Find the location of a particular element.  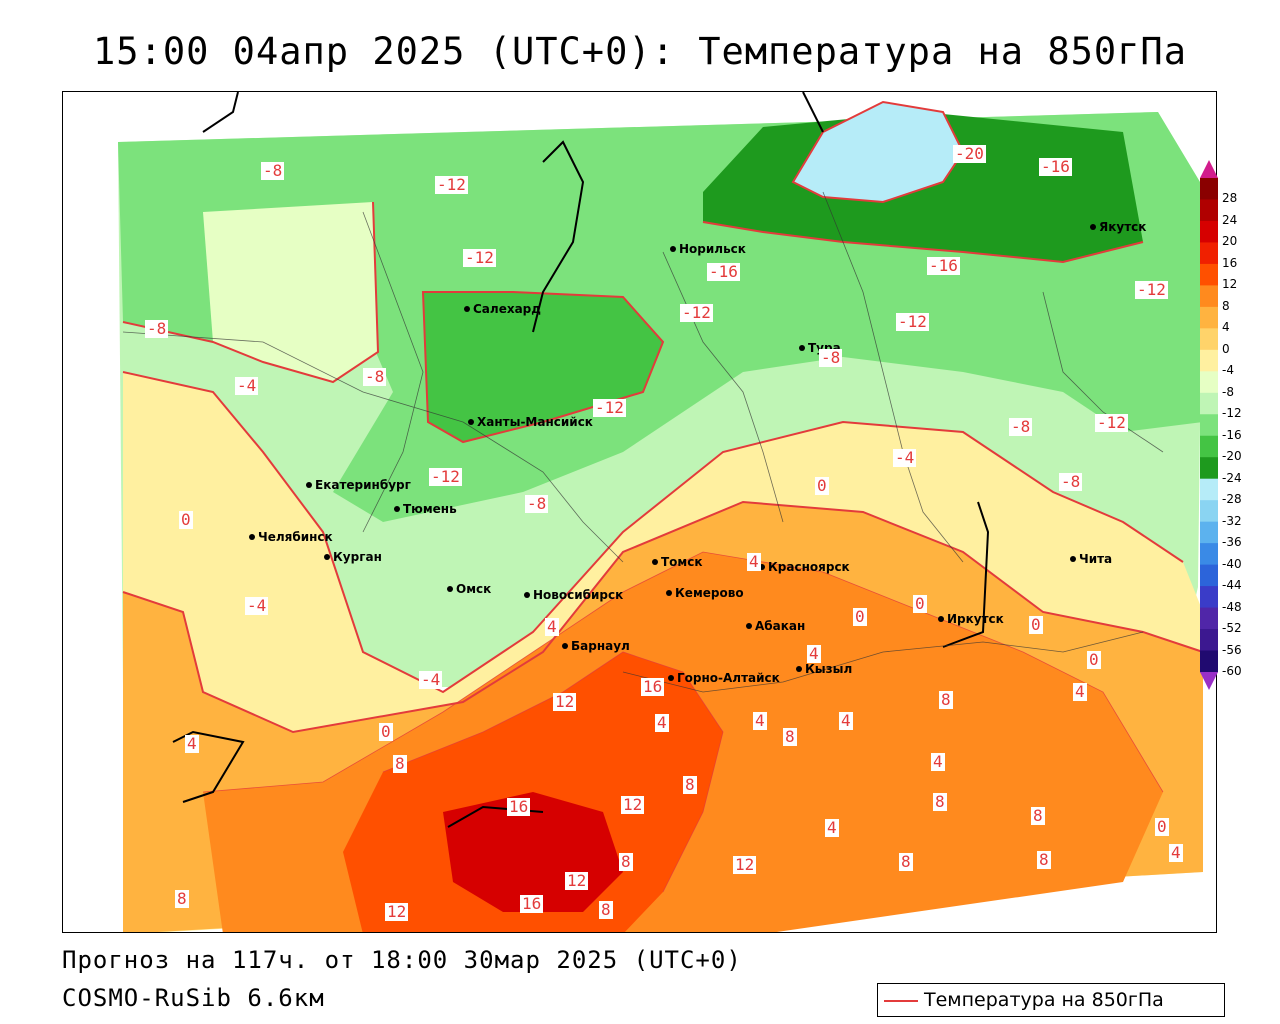

colorbar-tick-label: -56 is located at coordinates (1232, 649).